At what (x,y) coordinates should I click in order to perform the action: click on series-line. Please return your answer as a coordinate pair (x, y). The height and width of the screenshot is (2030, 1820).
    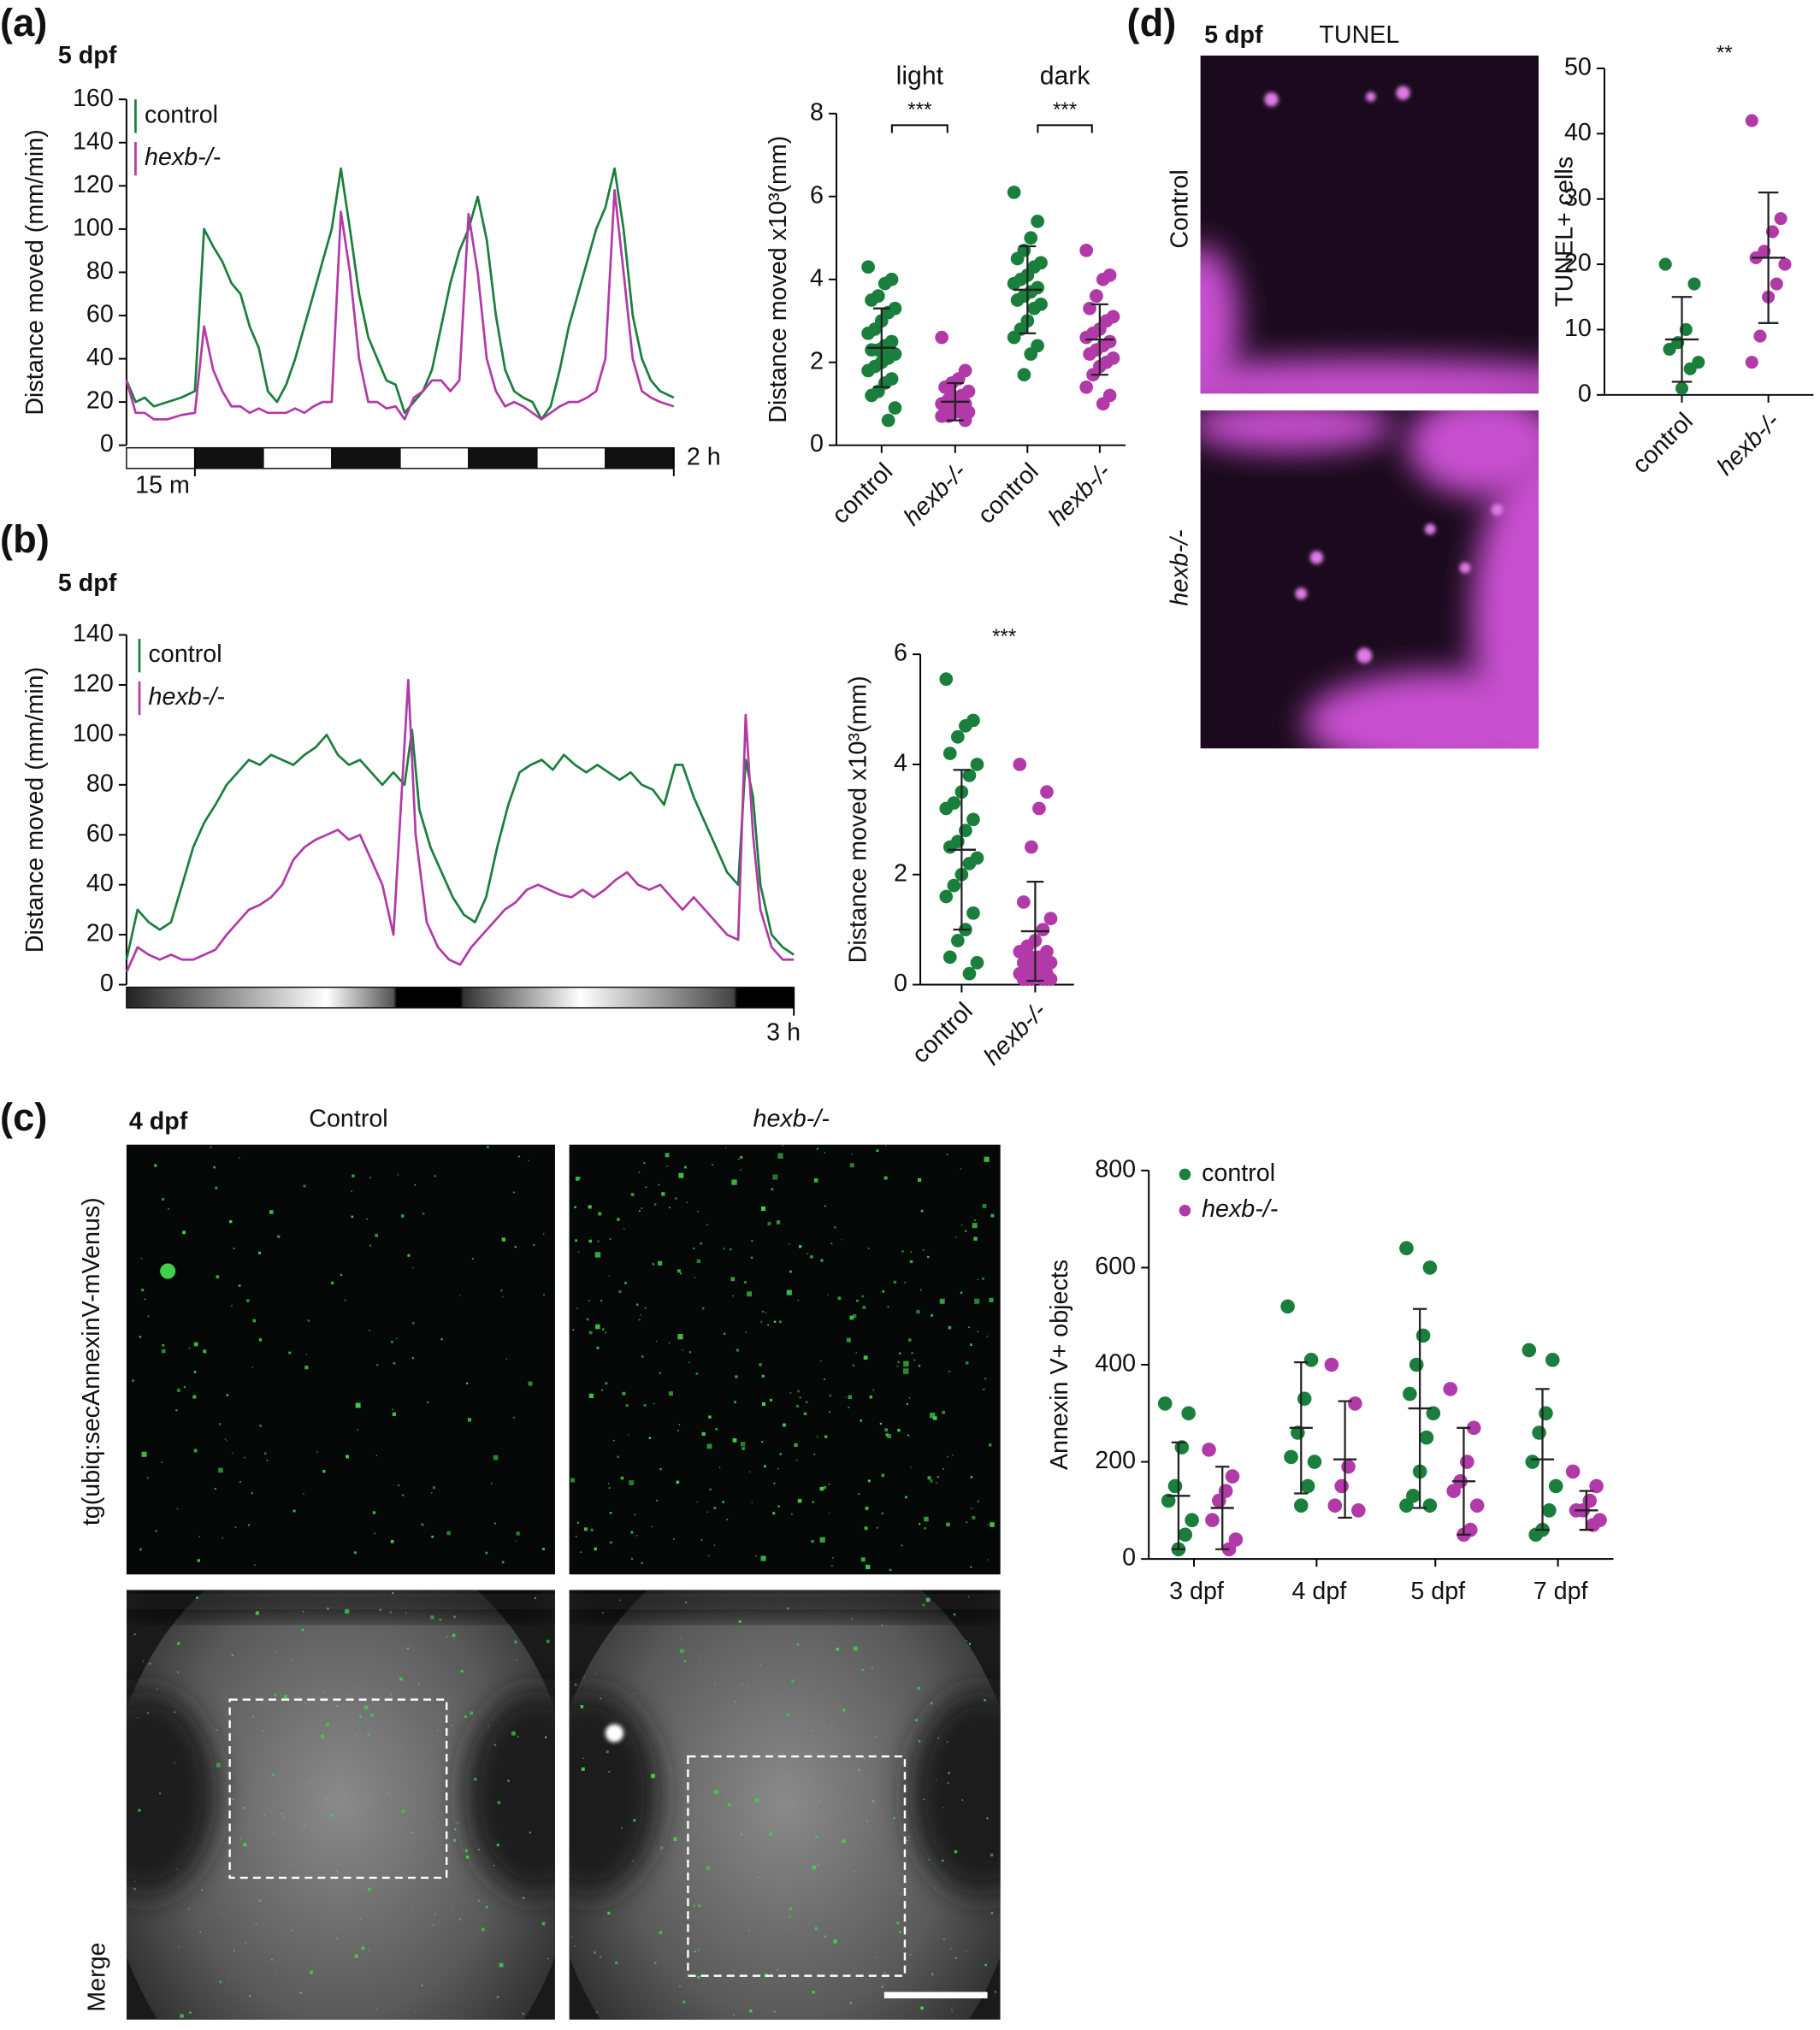
    Looking at the image, I should click on (400, 294).